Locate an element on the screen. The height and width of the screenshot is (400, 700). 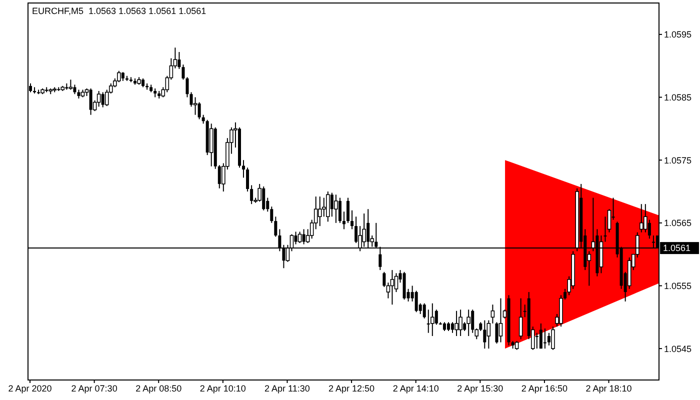
x-tick-label: 2 Apr 08:50 is located at coordinates (159, 388).